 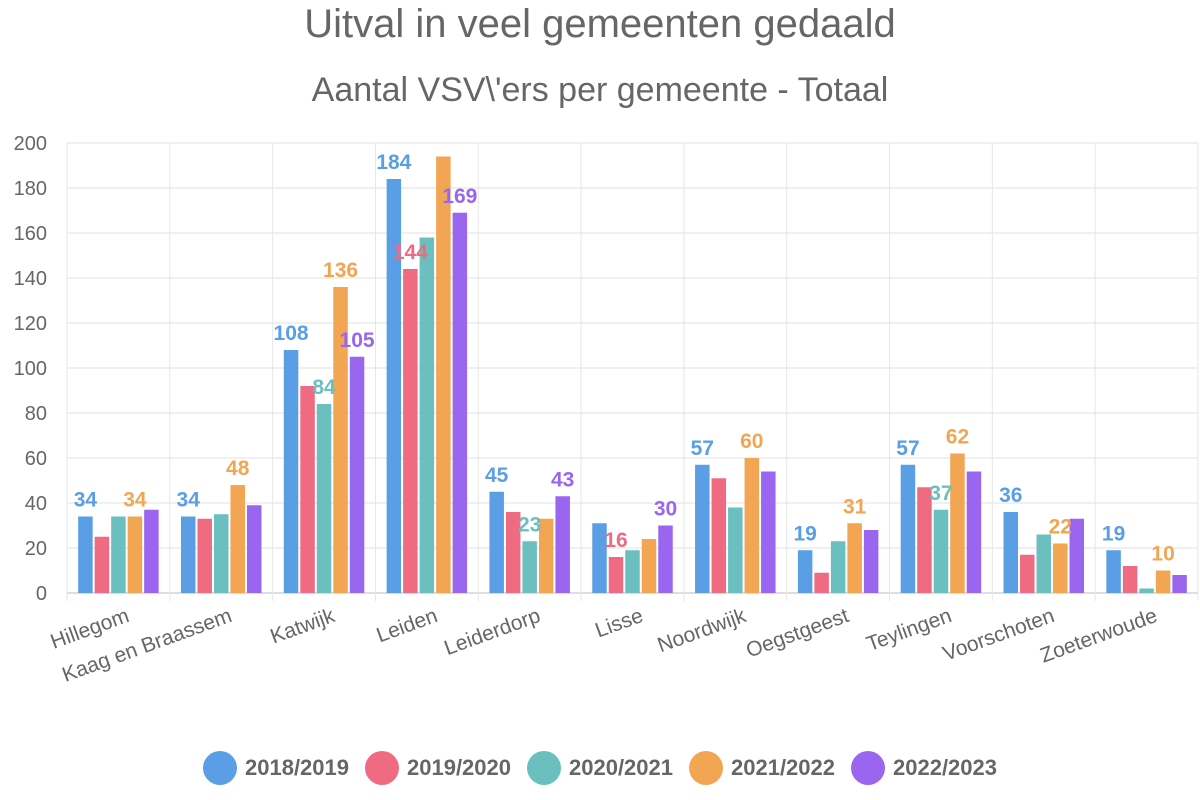 I want to click on x-tick-label: Oegstgeest, so click(x=797, y=633).